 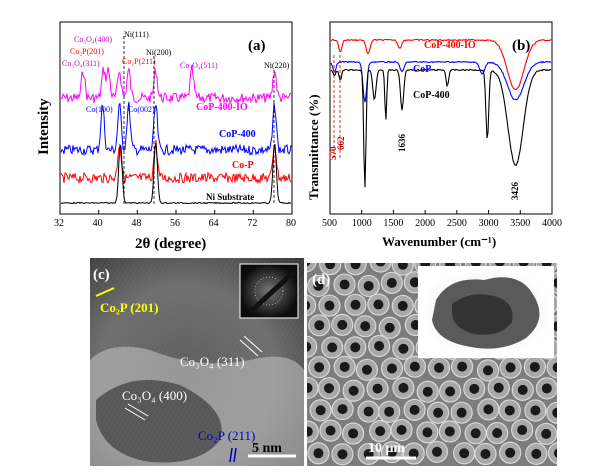 I want to click on series-cop-400-io, so click(x=441, y=64).